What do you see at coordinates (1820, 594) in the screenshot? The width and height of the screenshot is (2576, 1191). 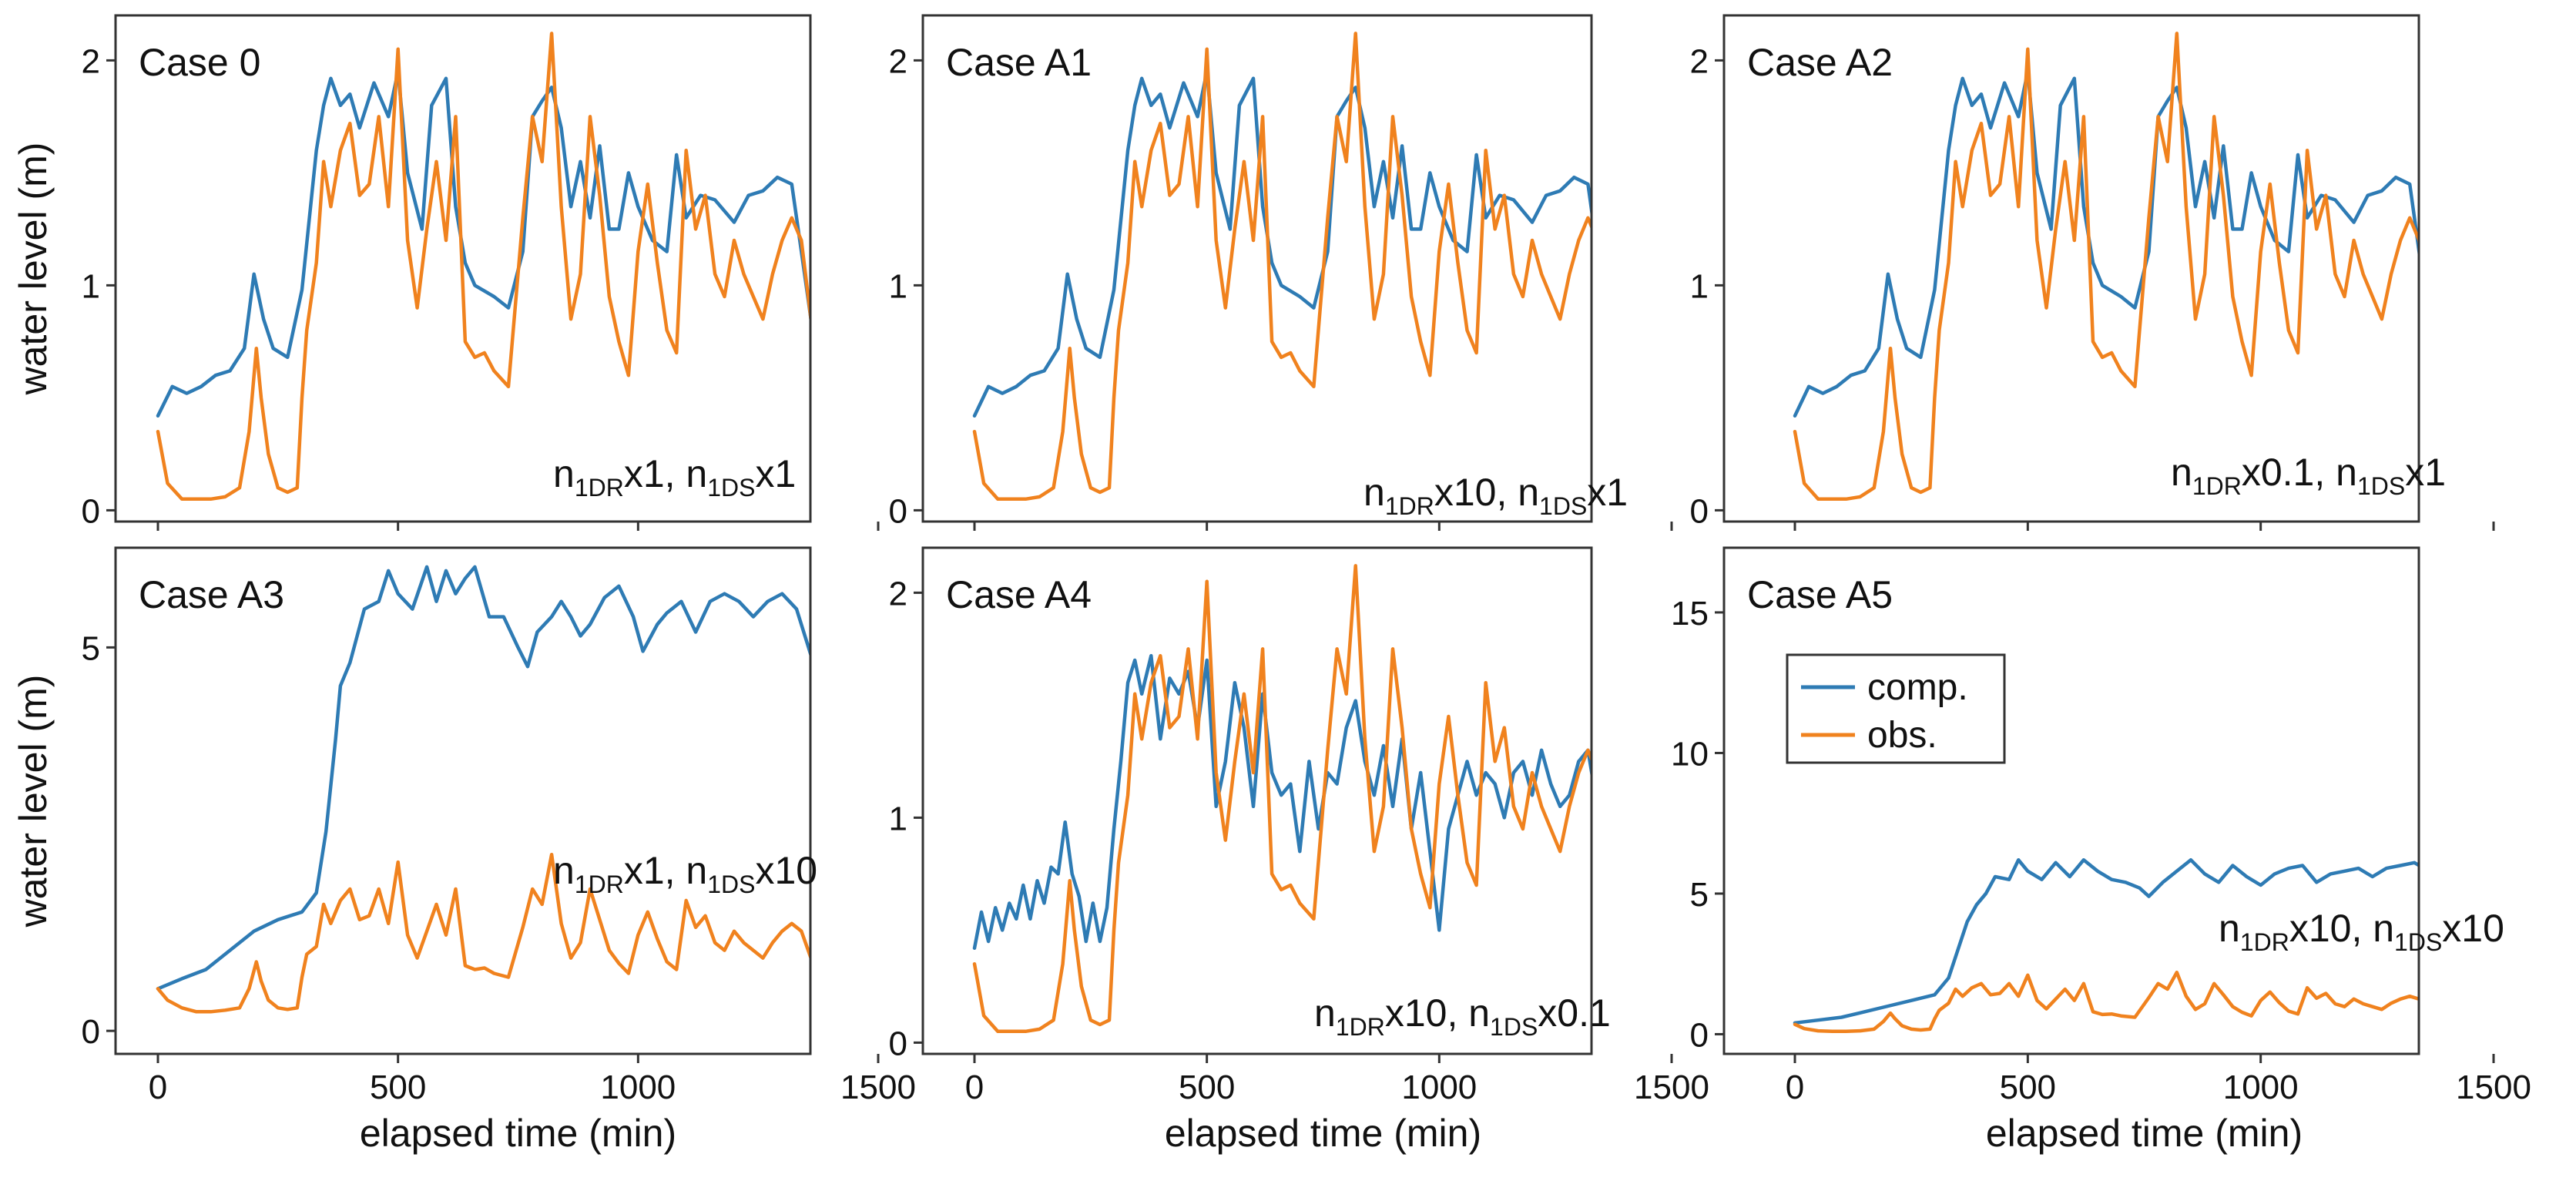 I see `case-title: Case A5` at bounding box center [1820, 594].